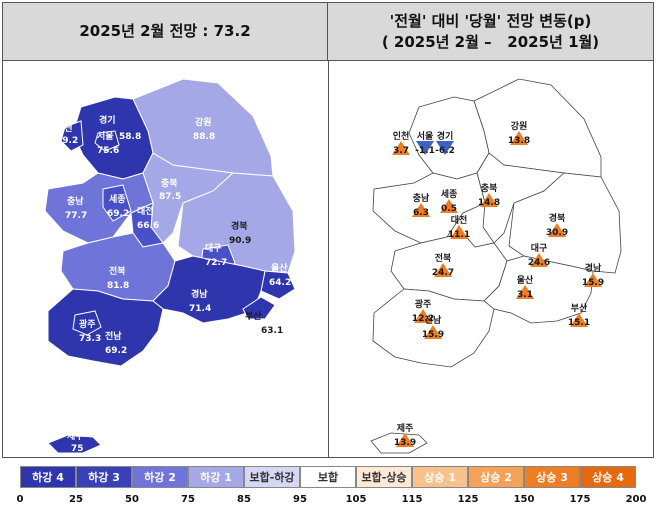 The width and height of the screenshot is (658, 521). What do you see at coordinates (557, 233) in the screenshot?
I see `marker-value: 30.9` at bounding box center [557, 233].